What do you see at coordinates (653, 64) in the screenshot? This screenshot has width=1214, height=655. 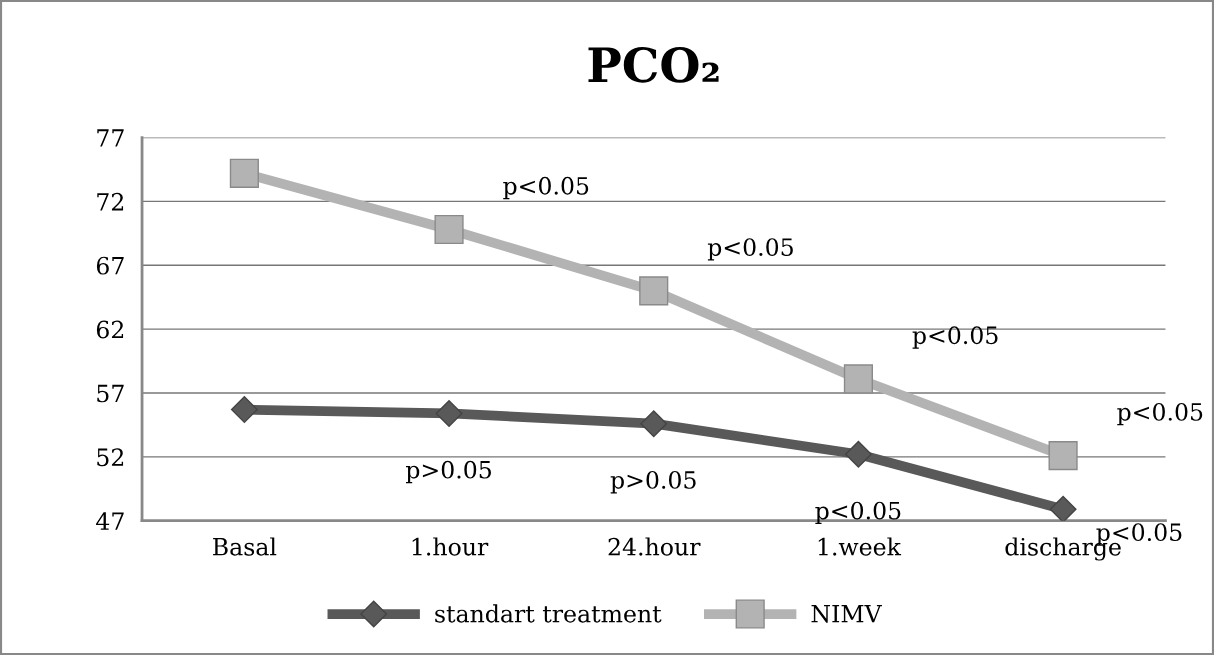 I see `chart-title: PCO₂` at bounding box center [653, 64].